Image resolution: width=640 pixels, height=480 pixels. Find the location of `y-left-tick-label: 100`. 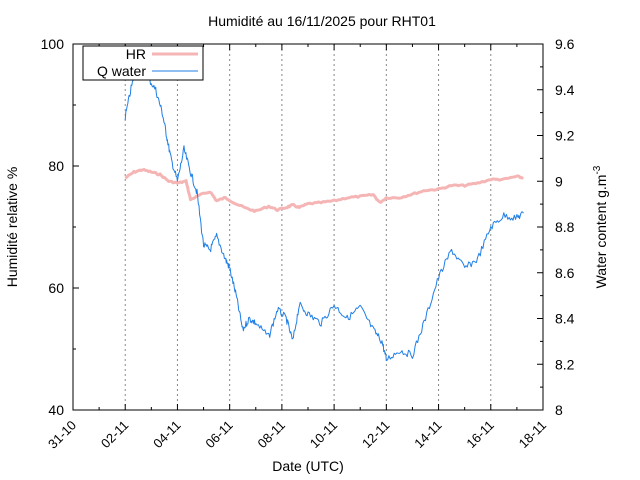

y-left-tick-label: 100 is located at coordinates (53, 44).